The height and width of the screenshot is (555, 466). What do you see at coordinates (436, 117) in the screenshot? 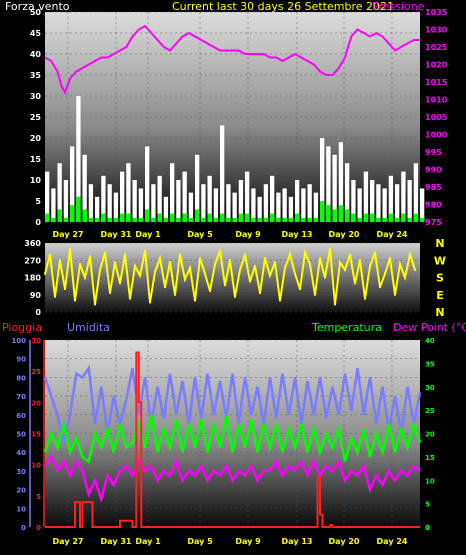
I see `y-tick-label-pressure: 1005` at bounding box center [436, 117].